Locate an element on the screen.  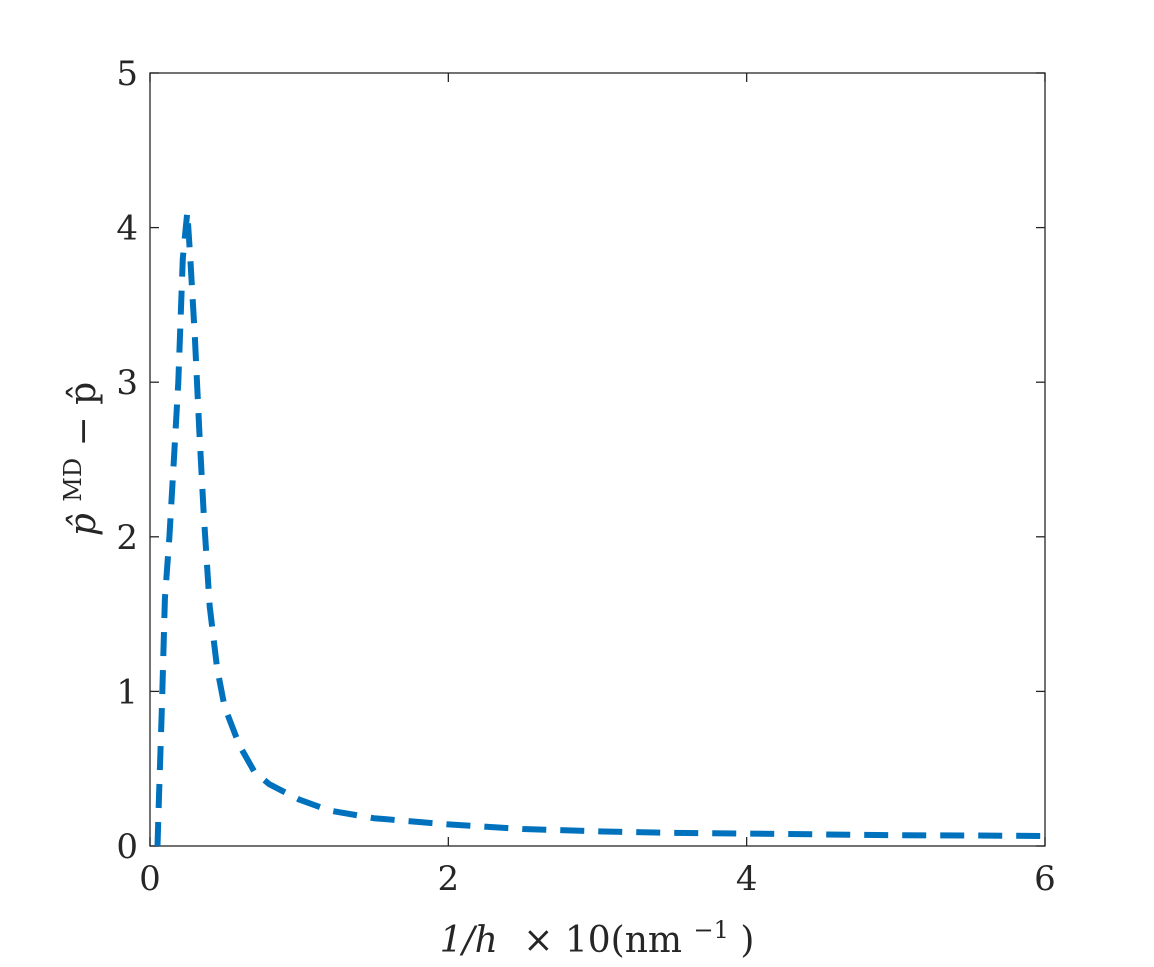
y-axis-label: p̂ MD − p̂ is located at coordinates (76, 459).